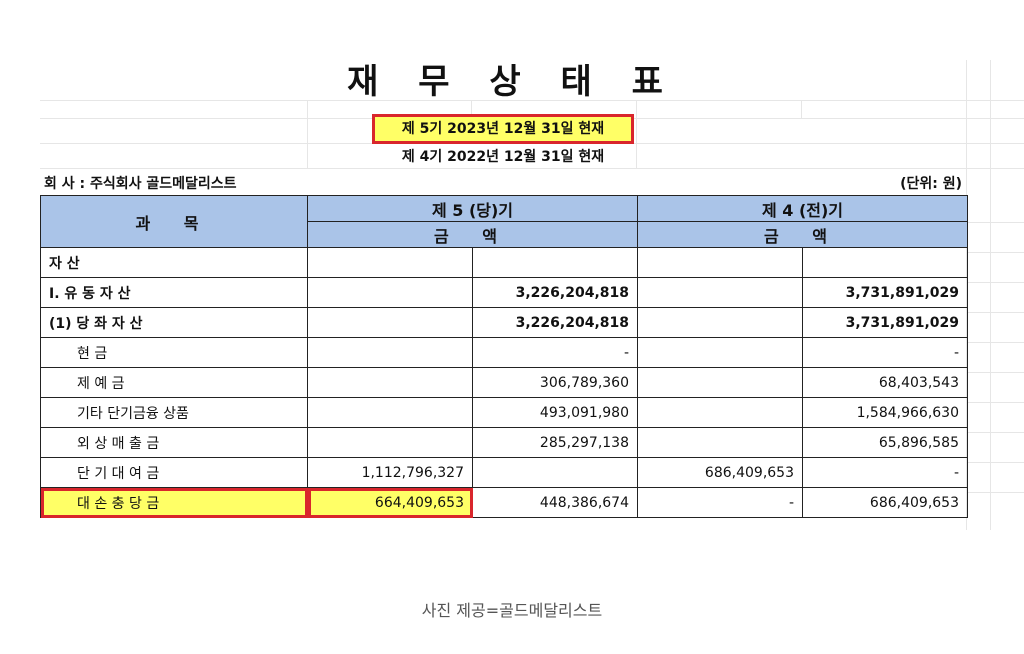 This screenshot has height=654, width=1024. I want to click on row-label: 단 기 대 여 금, so click(174, 472).